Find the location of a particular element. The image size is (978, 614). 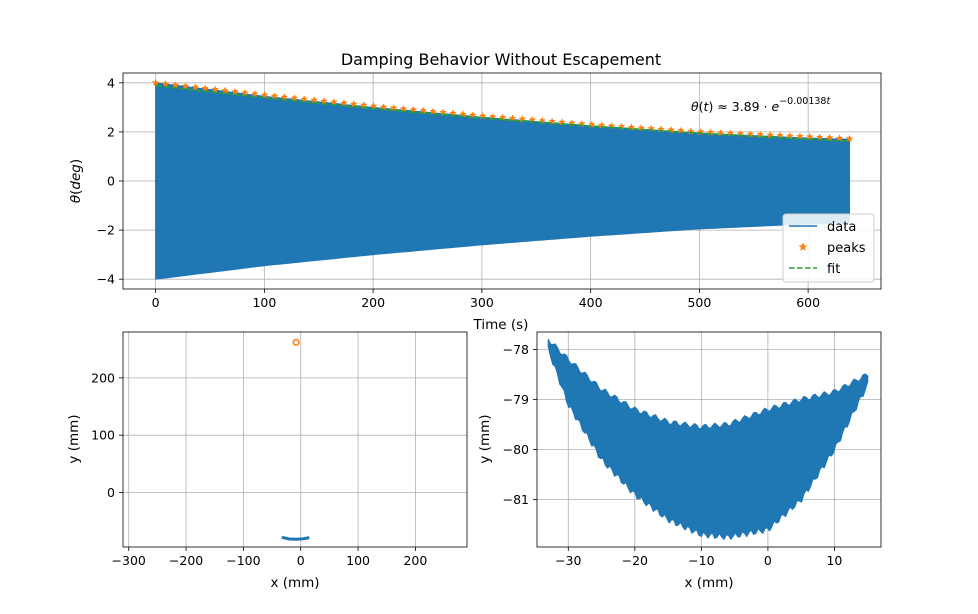

legend-peaks-label: peaks is located at coordinates (846, 248).